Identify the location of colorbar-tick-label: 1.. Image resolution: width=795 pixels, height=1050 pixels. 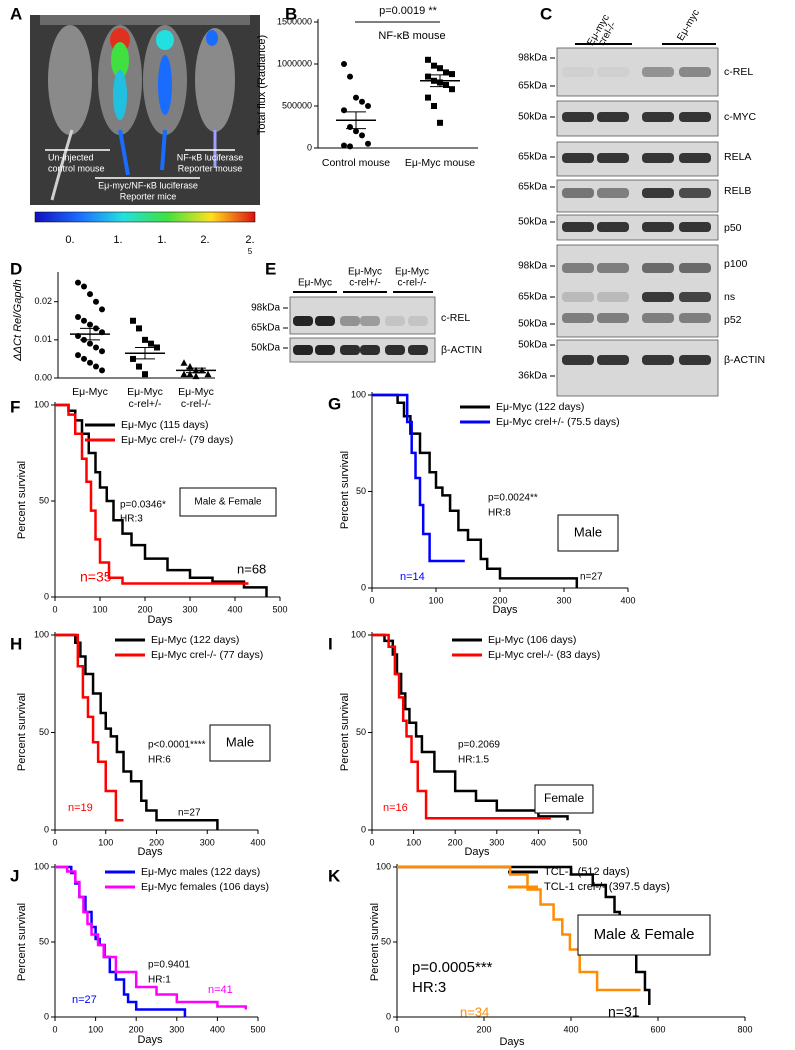
(161, 240).